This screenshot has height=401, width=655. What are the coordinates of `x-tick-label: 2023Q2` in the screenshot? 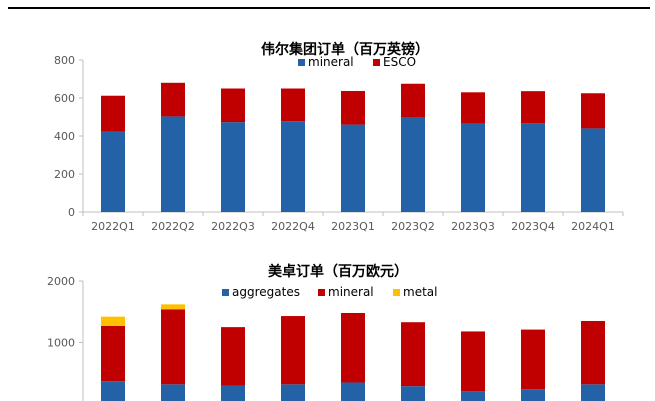 It's located at (413, 226).